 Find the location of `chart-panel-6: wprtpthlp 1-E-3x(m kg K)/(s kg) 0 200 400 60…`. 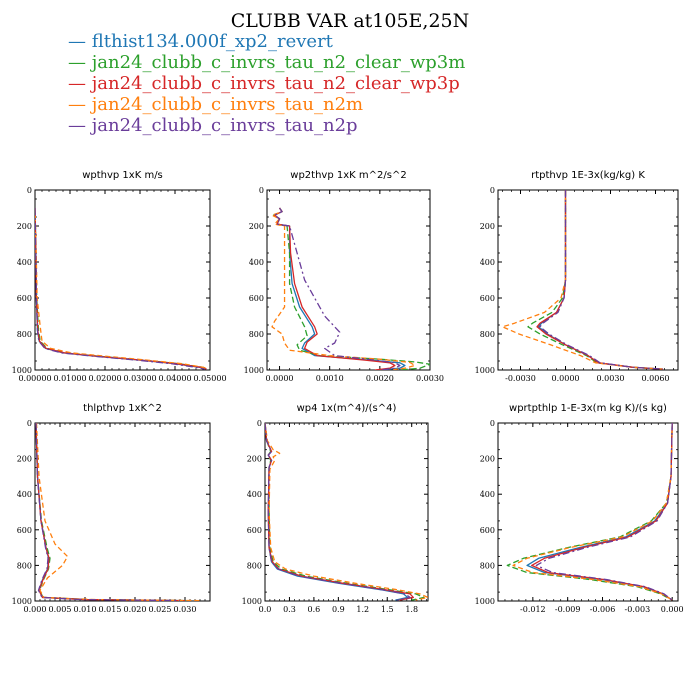

chart-panel-6: wprtpthlp 1-E-3x(m kg K)/(s kg) 0 200 400 60… is located at coordinates (579, 508).